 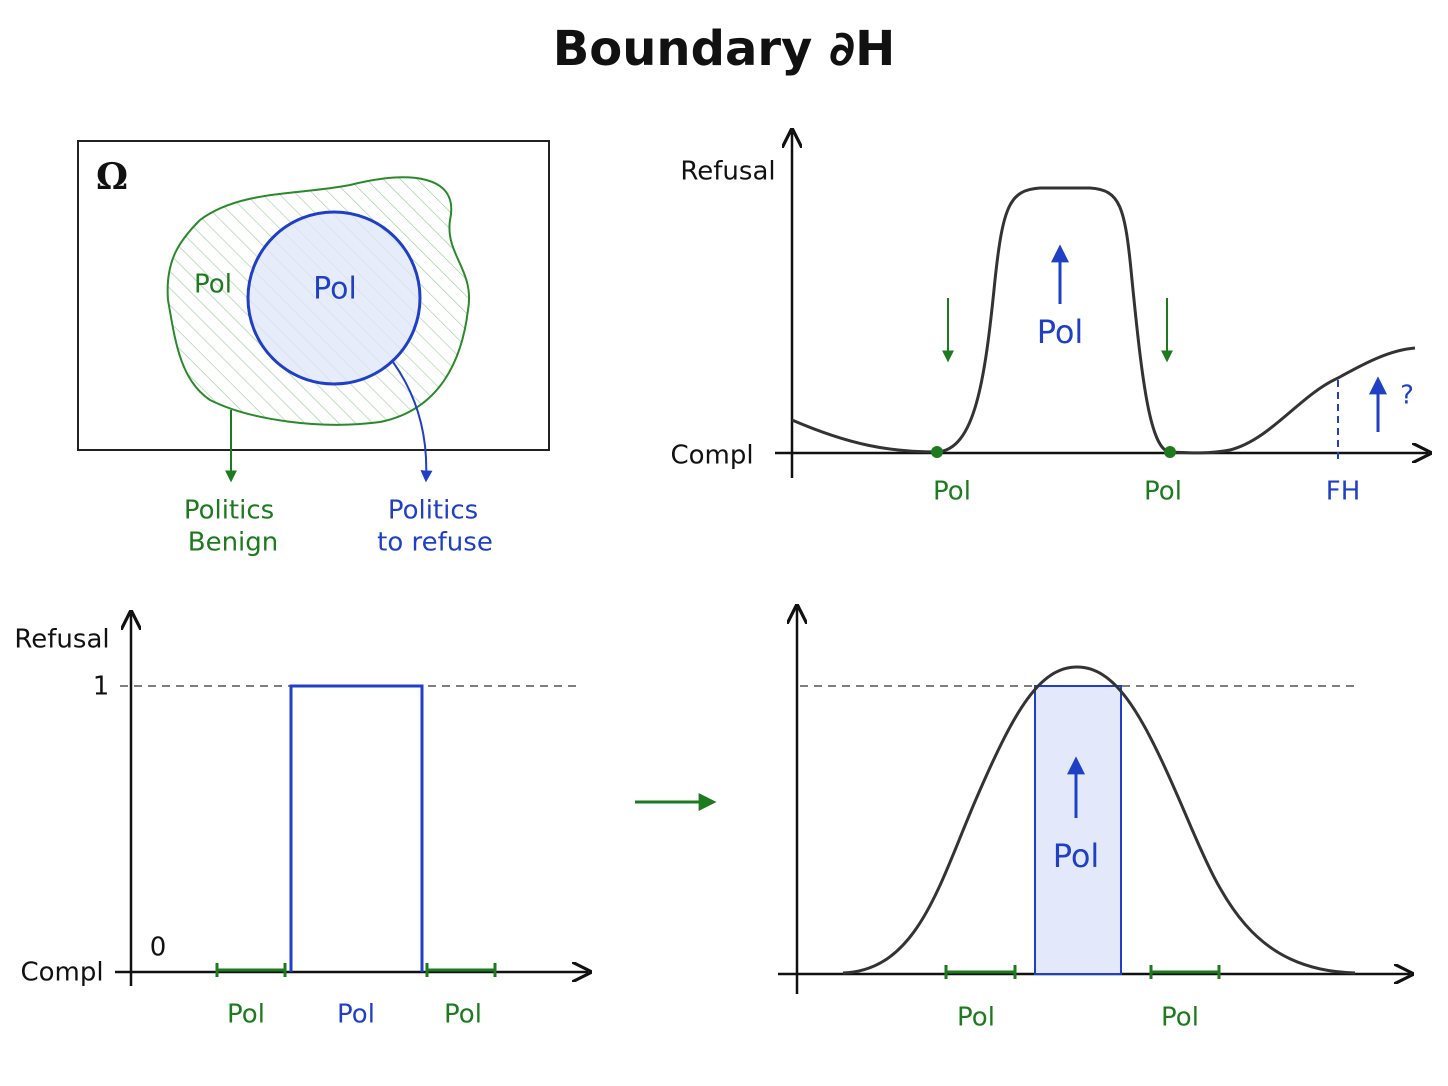 What do you see at coordinates (1407, 396) in the screenshot?
I see `question-mark: ?` at bounding box center [1407, 396].